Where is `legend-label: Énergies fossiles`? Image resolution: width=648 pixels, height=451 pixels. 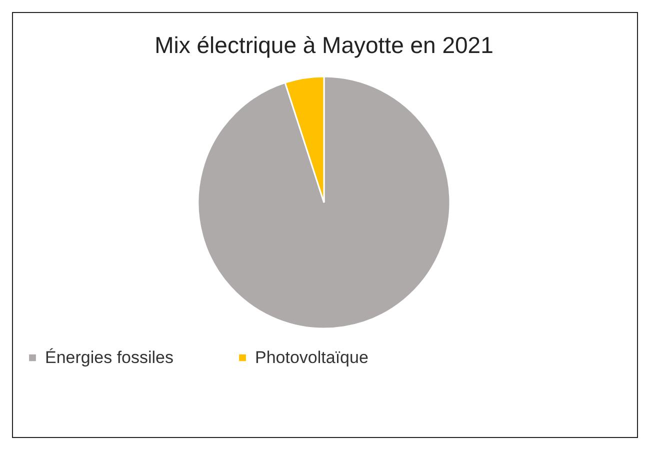
legend-label: Énergies fossiles is located at coordinates (109, 357).